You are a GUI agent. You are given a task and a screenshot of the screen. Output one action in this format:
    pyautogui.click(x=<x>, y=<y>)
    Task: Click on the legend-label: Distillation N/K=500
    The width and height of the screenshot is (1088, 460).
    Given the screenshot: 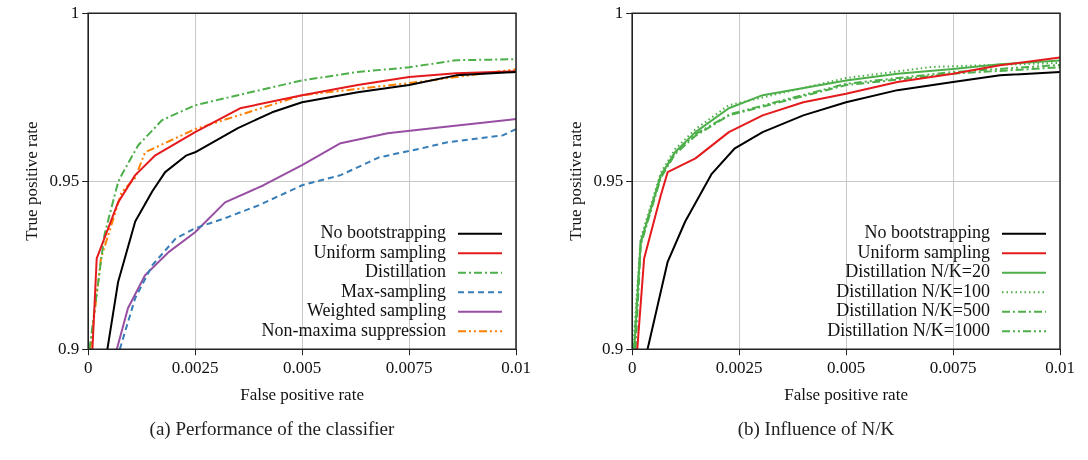 What is the action you would take?
    pyautogui.click(x=913, y=310)
    